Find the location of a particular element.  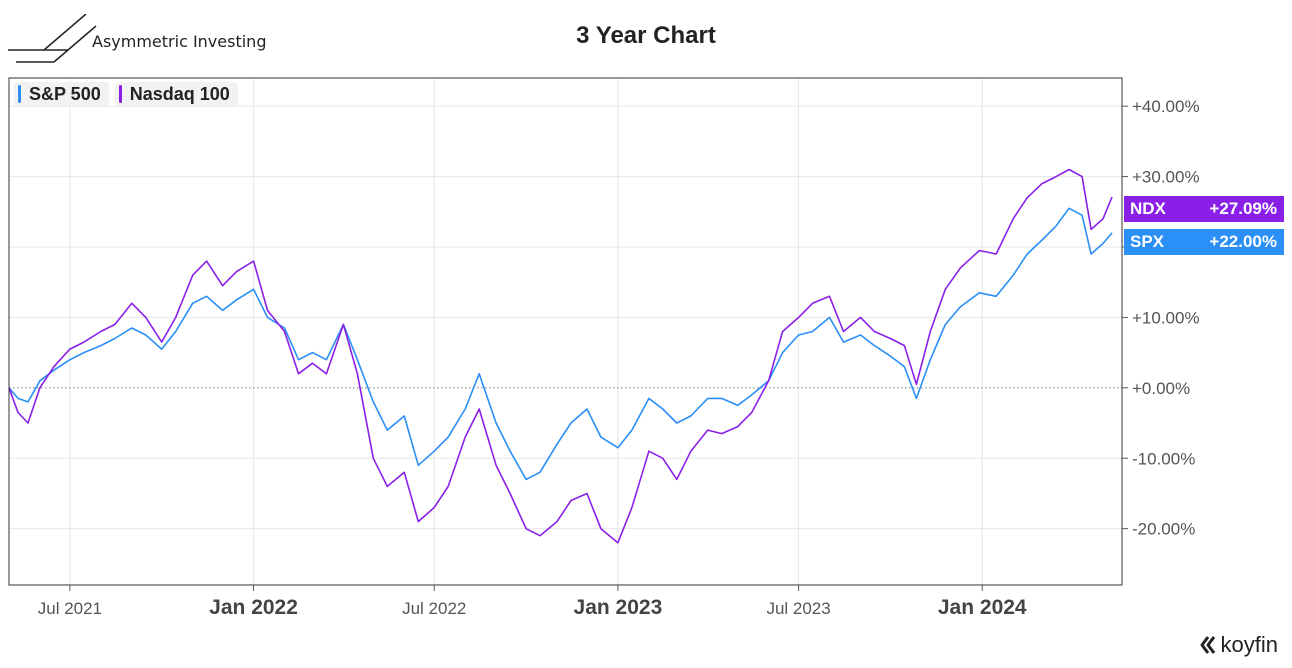

brand-name: Asymmetric Investing is located at coordinates (179, 41).